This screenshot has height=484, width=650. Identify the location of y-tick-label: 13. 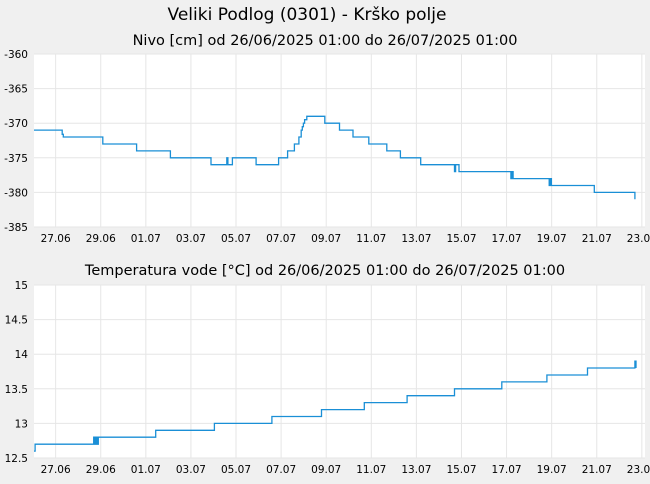
(21, 424).